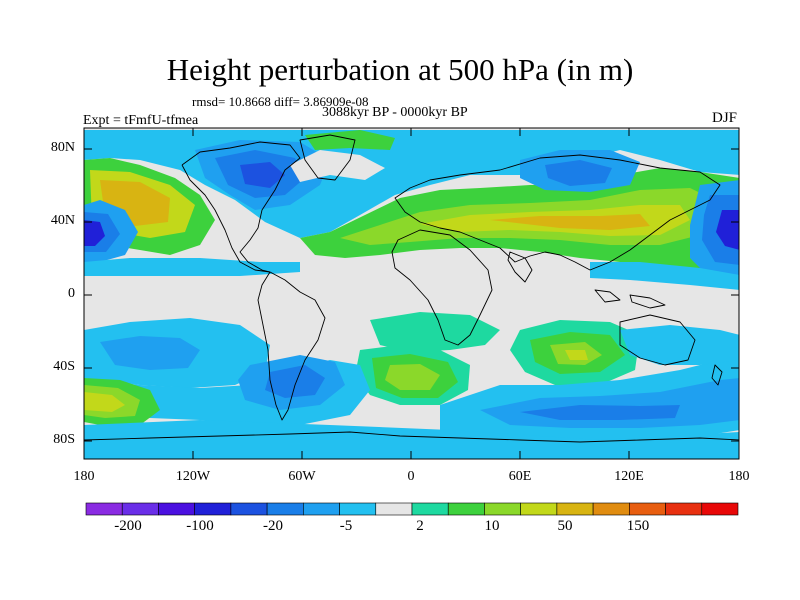 This screenshot has height=600, width=800. Describe the element at coordinates (395, 112) in the screenshot. I see `period-line: 3088kyr BP - 0000kyr BP` at that location.